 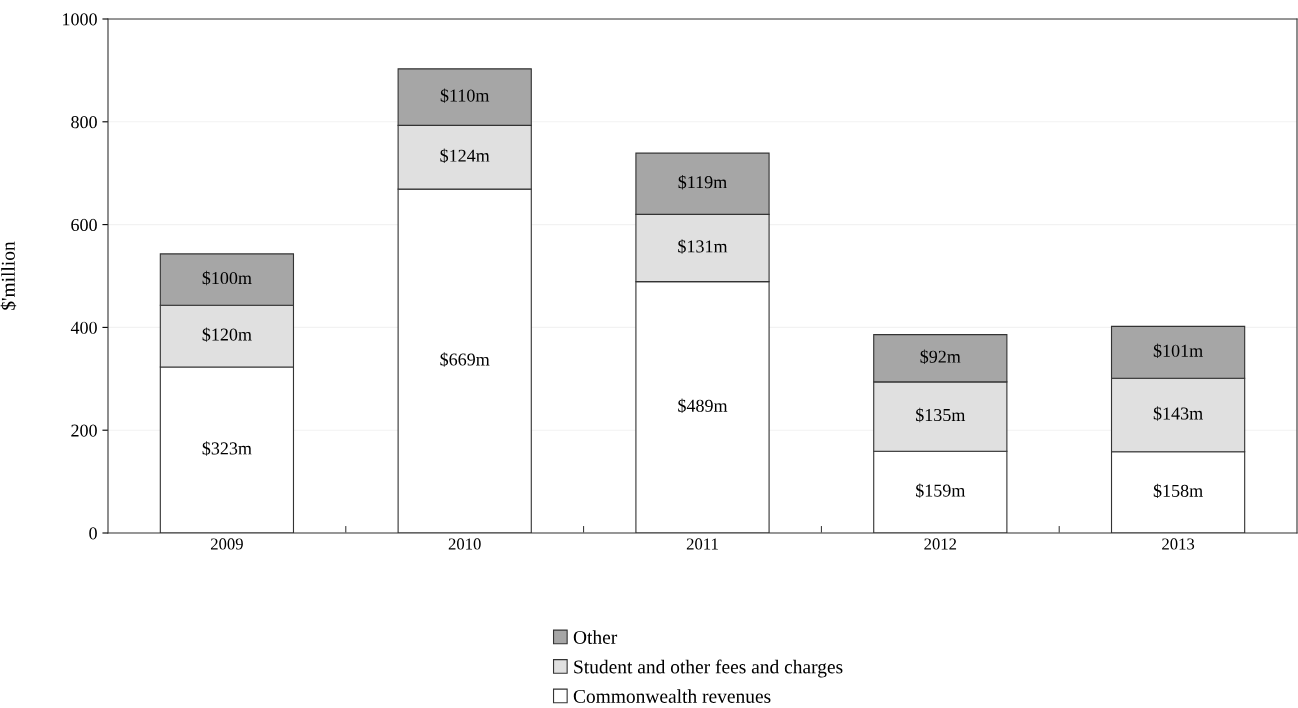 I want to click on data-label: $110m, so click(x=465, y=95).